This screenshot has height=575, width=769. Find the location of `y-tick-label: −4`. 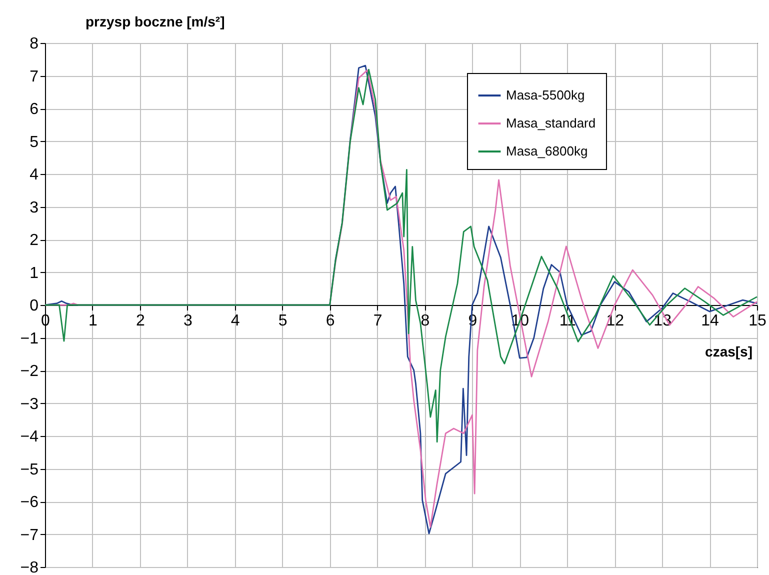

y-tick-label: −4 is located at coordinates (29, 437).